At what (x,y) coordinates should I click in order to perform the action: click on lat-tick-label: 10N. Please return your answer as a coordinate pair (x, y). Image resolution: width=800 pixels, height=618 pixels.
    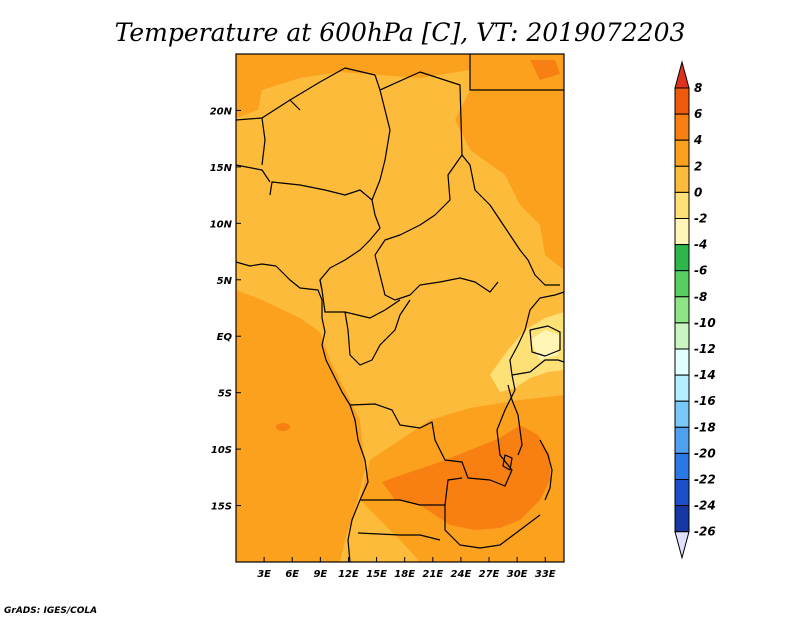
    Looking at the image, I should click on (221, 224).